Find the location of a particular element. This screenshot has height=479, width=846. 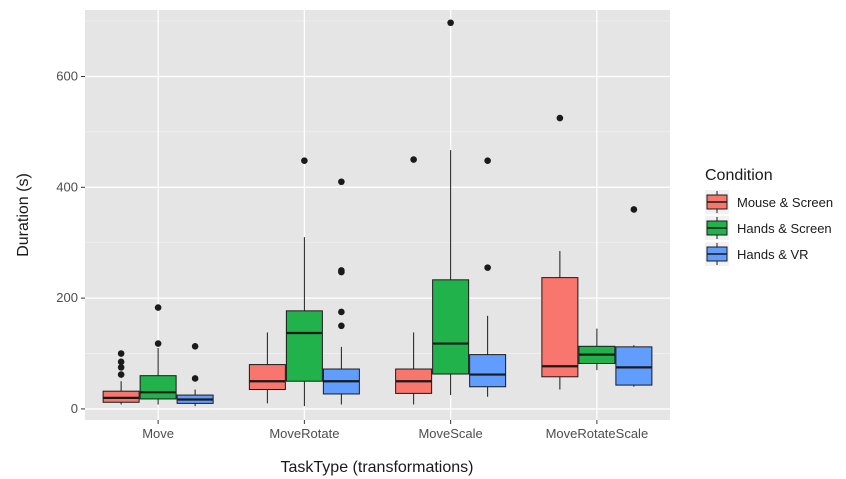

legend-entry: Mouse & Screen is located at coordinates (769, 202).